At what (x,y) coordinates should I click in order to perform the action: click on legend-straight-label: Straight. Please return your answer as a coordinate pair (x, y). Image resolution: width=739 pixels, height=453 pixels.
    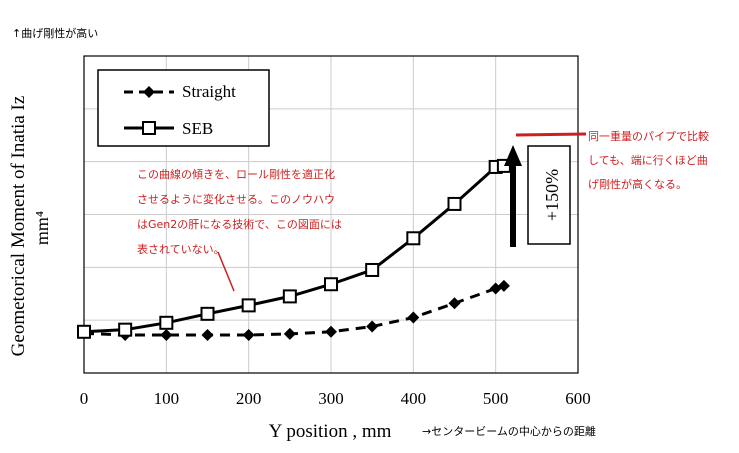
    Looking at the image, I should click on (209, 91).